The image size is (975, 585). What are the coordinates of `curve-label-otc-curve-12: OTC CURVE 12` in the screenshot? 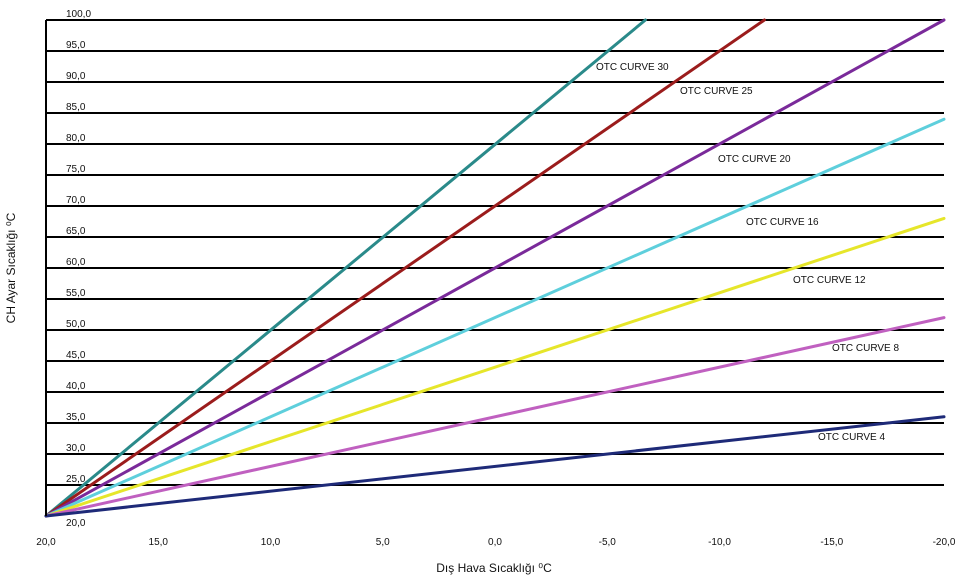 It's located at (829, 280).